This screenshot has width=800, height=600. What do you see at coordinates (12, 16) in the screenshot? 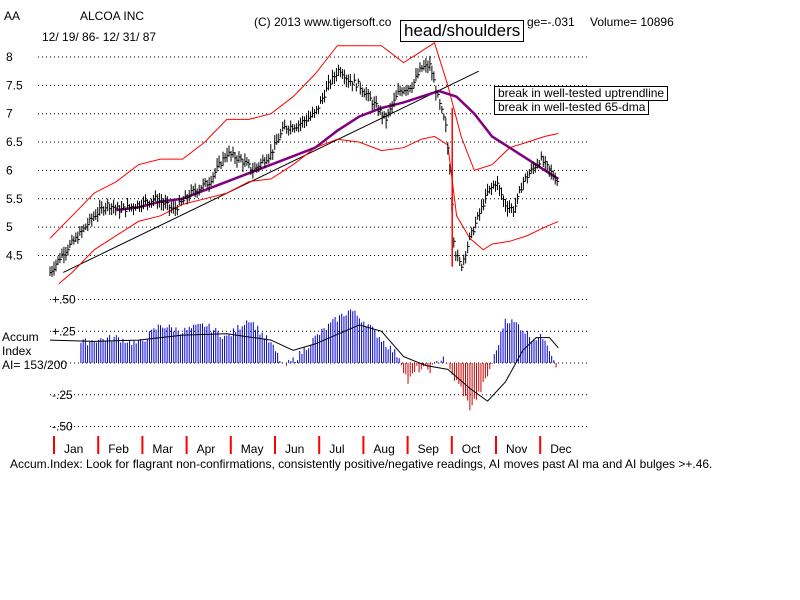
I see `ticker-symbol: AA` at bounding box center [12, 16].